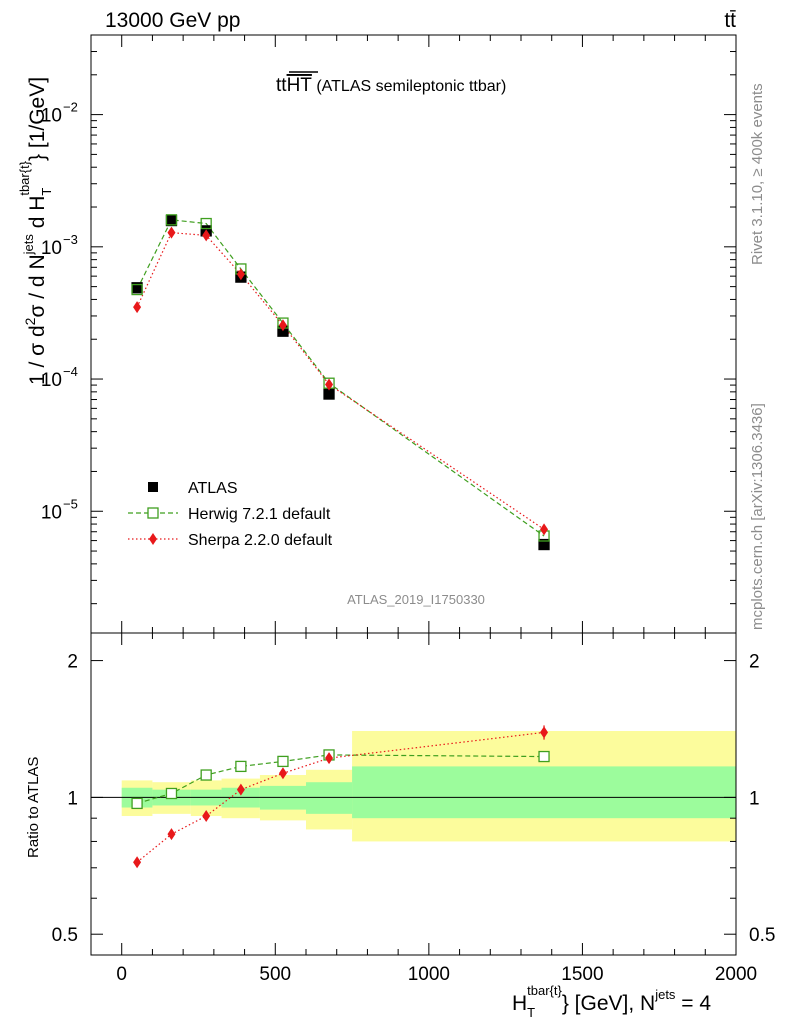 Image resolution: width=786 pixels, height=1024 pixels. Describe the element at coordinates (531, 1012) in the screenshot. I see `xlabel-sub1: T` at that location.